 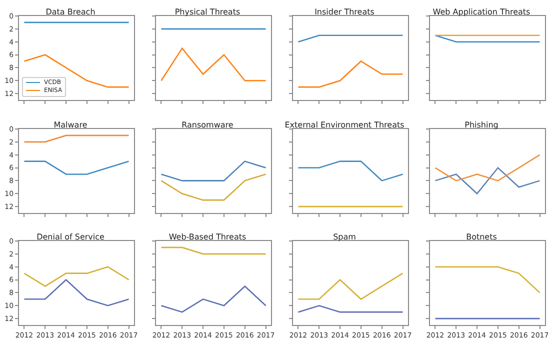 I want to click on chart-title: Phishing, so click(x=481, y=124).